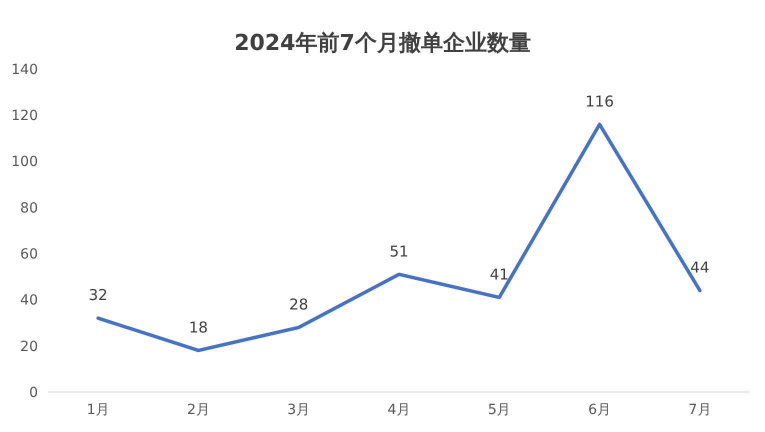  I want to click on y-tick-label: 60, so click(29, 254).